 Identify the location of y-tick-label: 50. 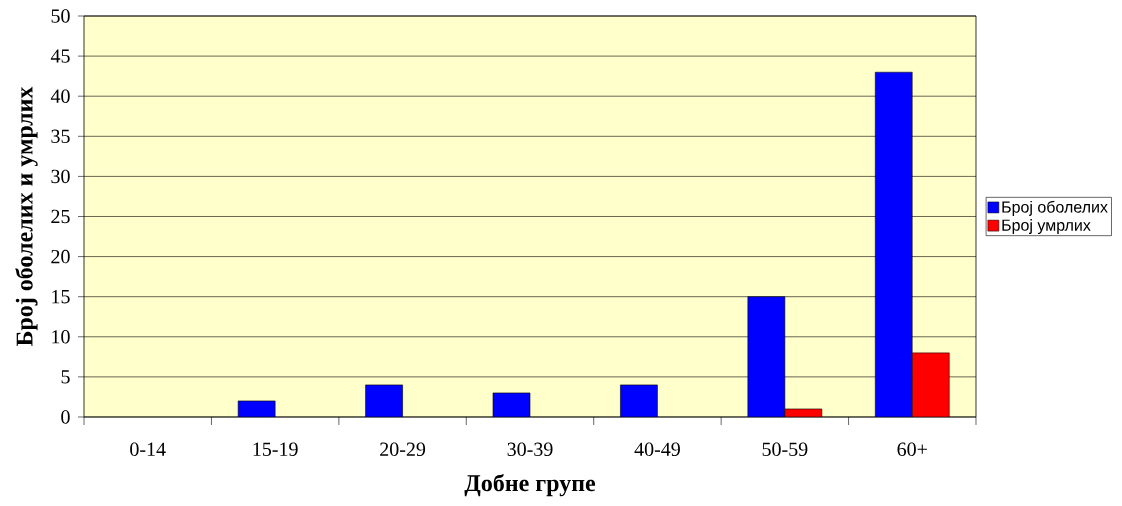
(60, 16).